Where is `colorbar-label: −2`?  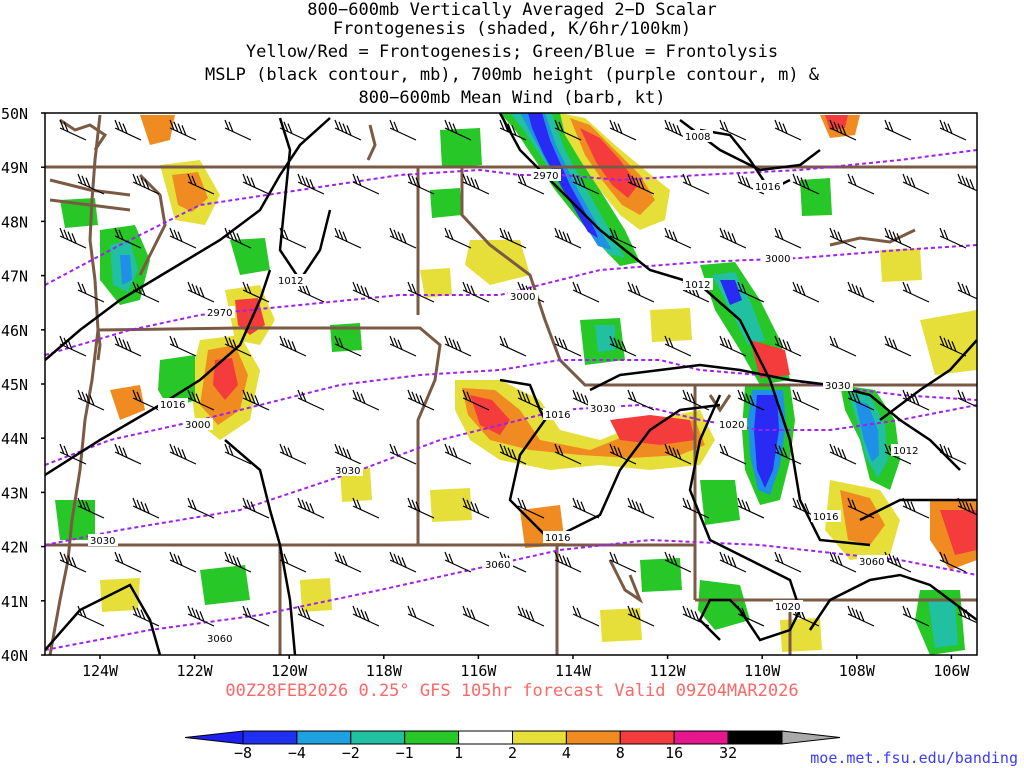
colorbar-label: −2 is located at coordinates (351, 753).